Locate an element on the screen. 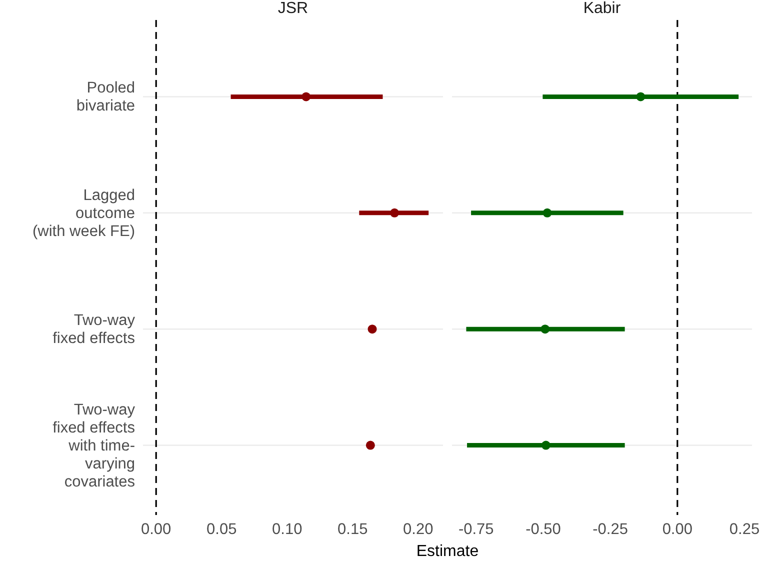  x-tick-label: -0.25 is located at coordinates (610, 529).